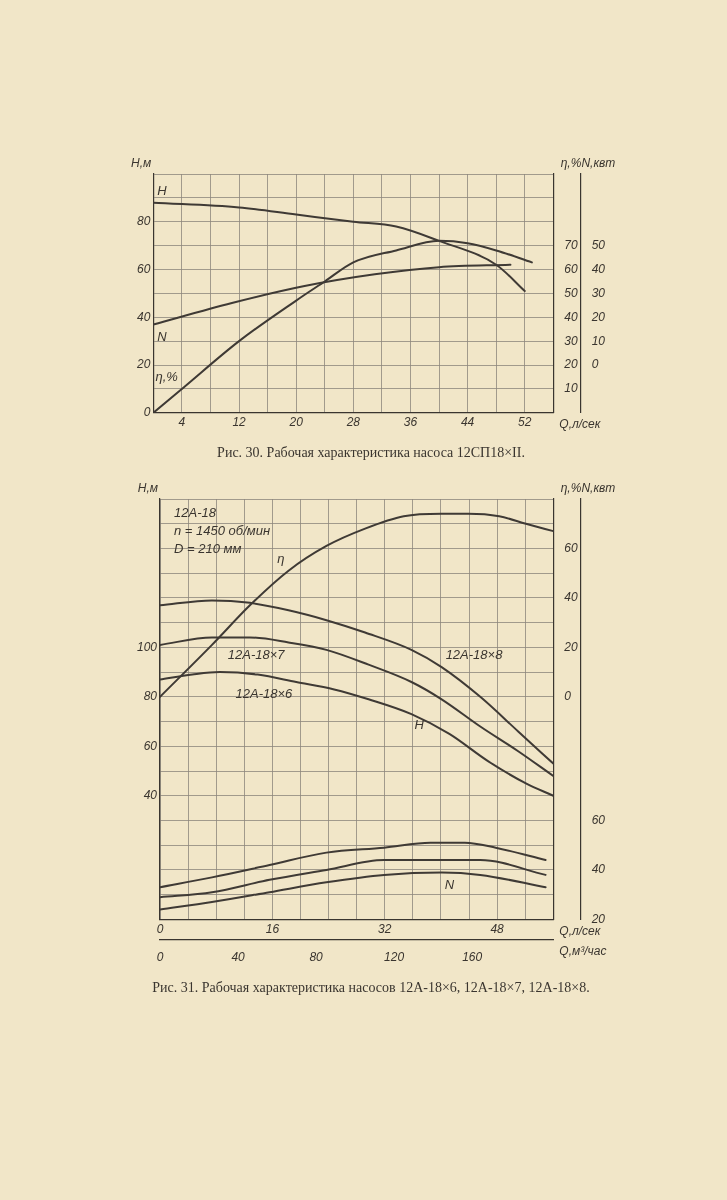 The image size is (727, 1200). Describe the element at coordinates (316, 957) in the screenshot. I see `x2-tick-label: 80` at that location.